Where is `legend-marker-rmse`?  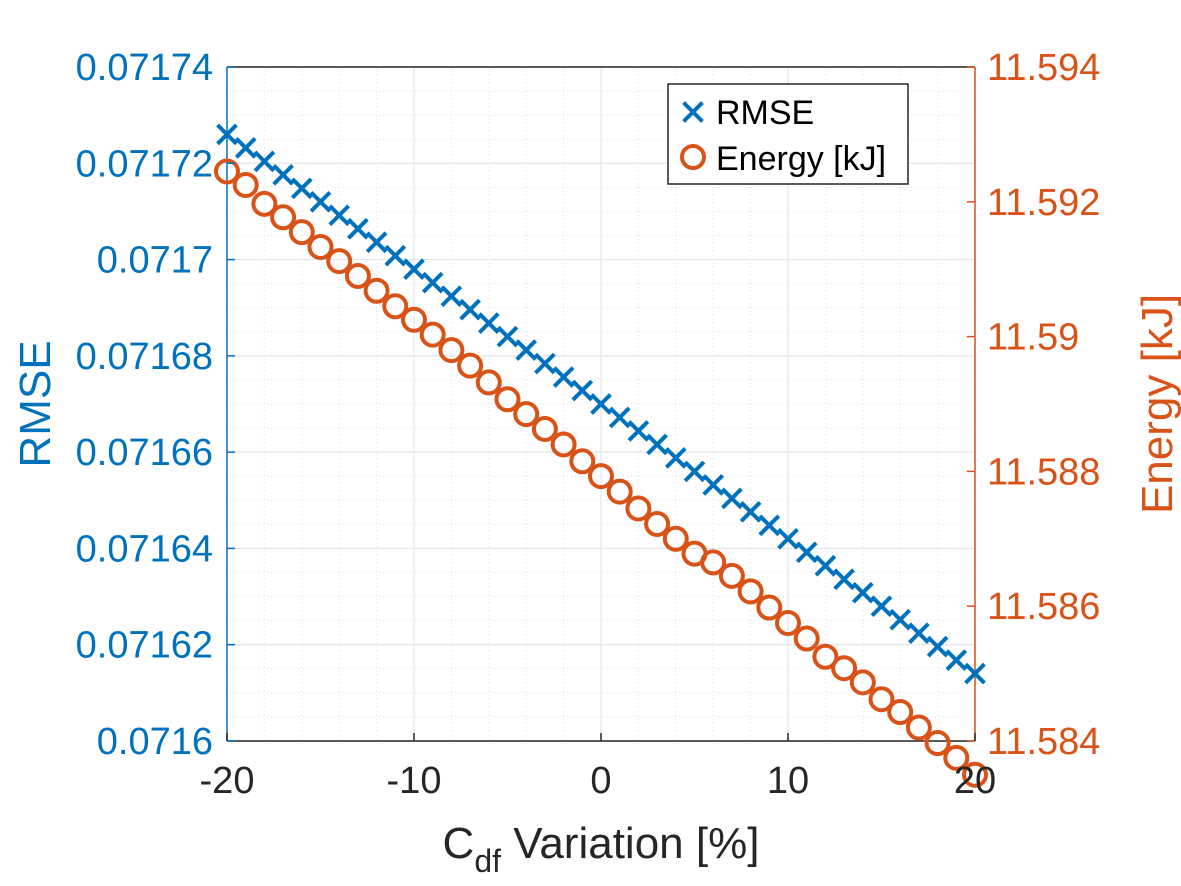
legend-marker-rmse is located at coordinates (693, 112).